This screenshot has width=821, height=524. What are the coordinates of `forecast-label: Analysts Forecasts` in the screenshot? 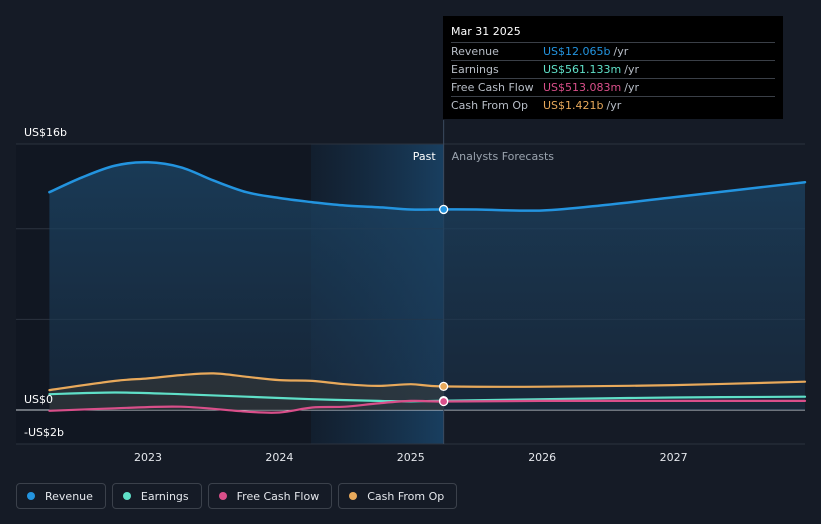 It's located at (503, 156).